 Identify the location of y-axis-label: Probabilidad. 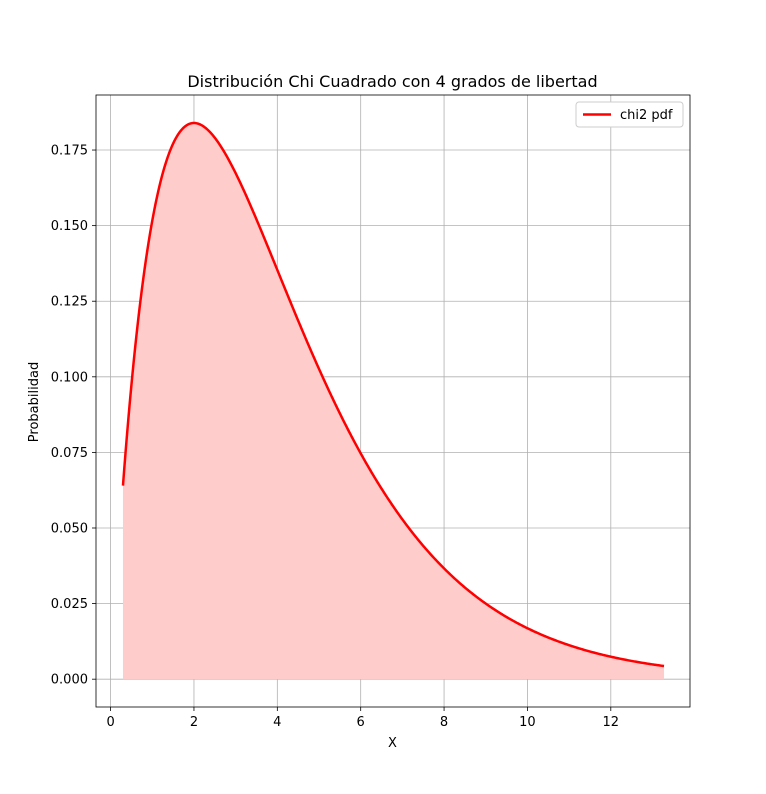
(34, 402).